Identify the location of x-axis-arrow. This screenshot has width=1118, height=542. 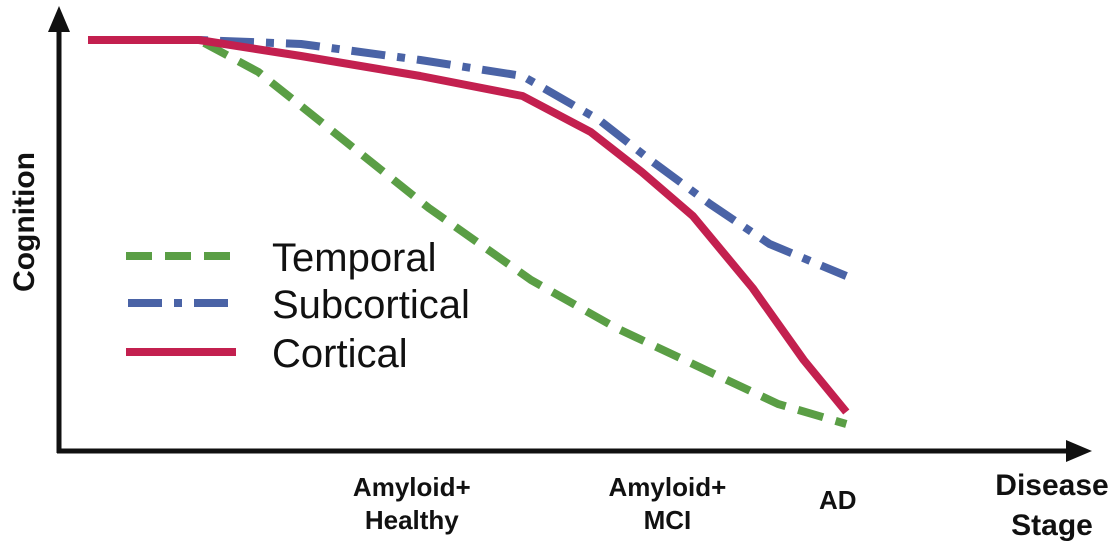
(1079, 451).